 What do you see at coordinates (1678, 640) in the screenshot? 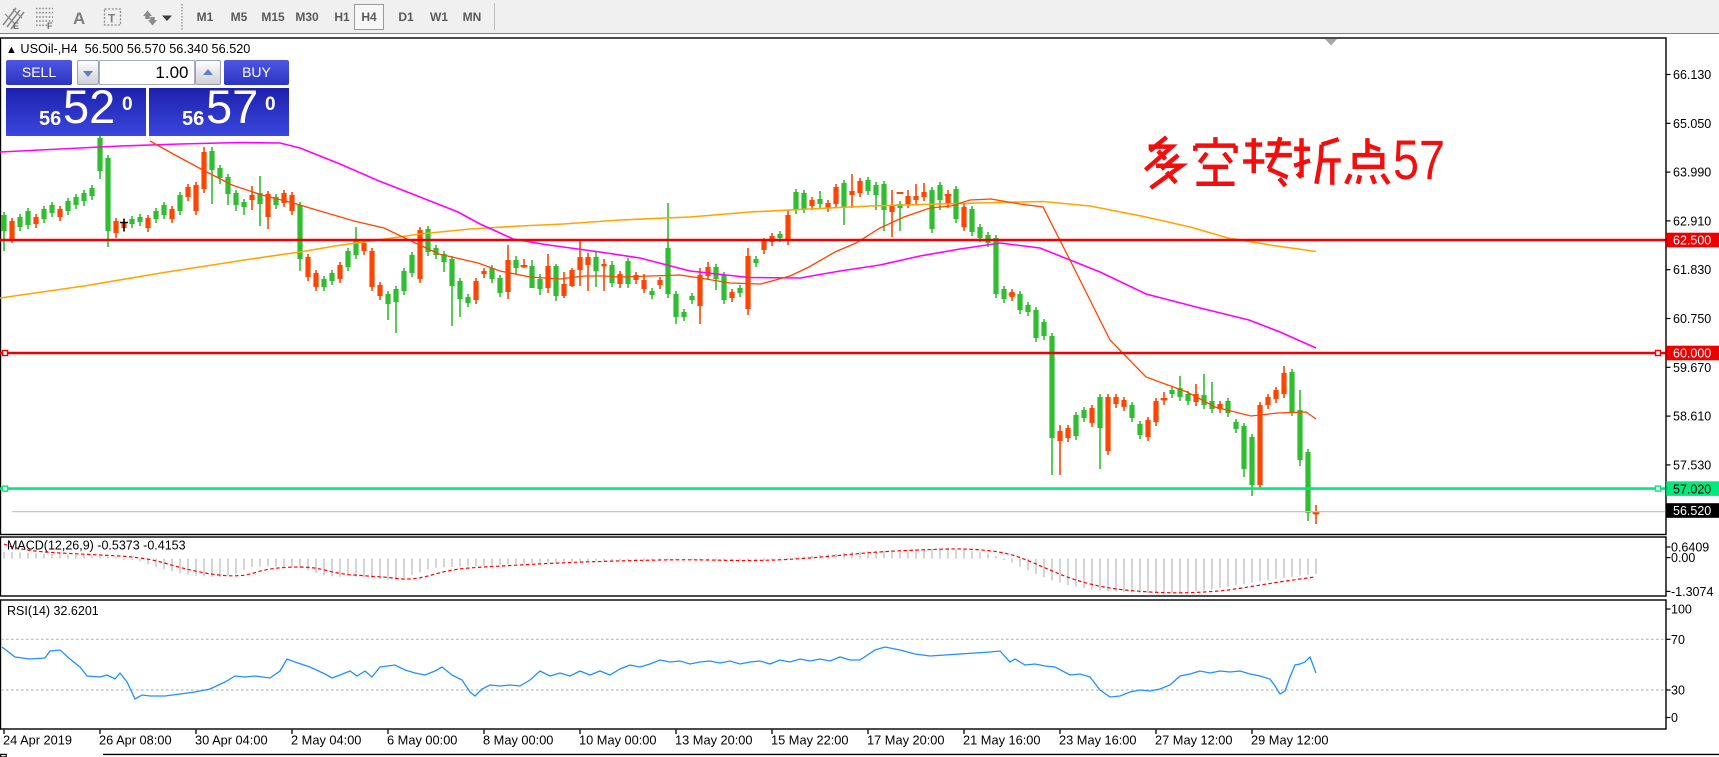
I see `svg-text: 70` at bounding box center [1678, 640].